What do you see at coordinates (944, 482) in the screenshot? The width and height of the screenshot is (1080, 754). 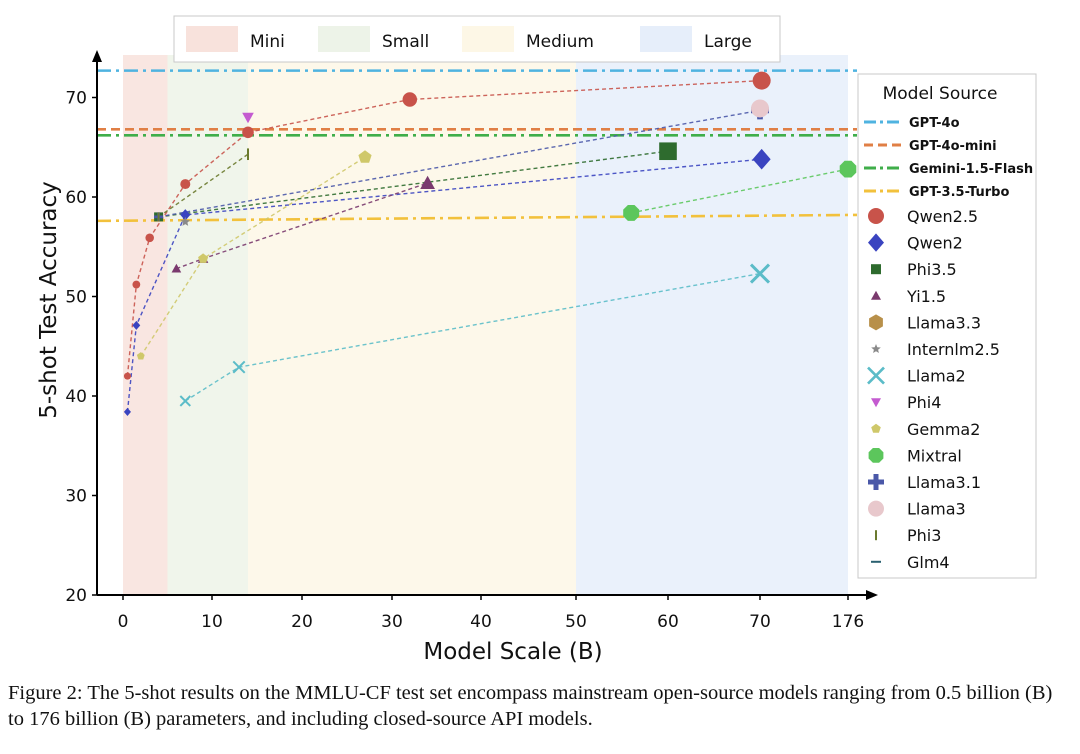 I see `legend-label-llama3-1: Llama3.1` at bounding box center [944, 482].